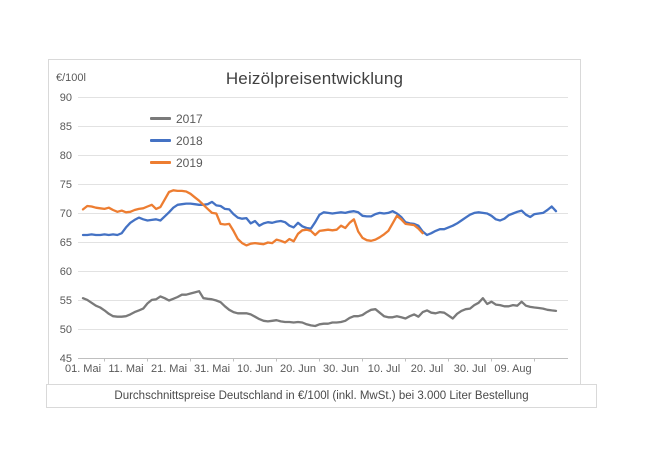 The height and width of the screenshot is (467, 650). Describe the element at coordinates (319, 218) in the screenshot. I see `series-line-2018` at that location.